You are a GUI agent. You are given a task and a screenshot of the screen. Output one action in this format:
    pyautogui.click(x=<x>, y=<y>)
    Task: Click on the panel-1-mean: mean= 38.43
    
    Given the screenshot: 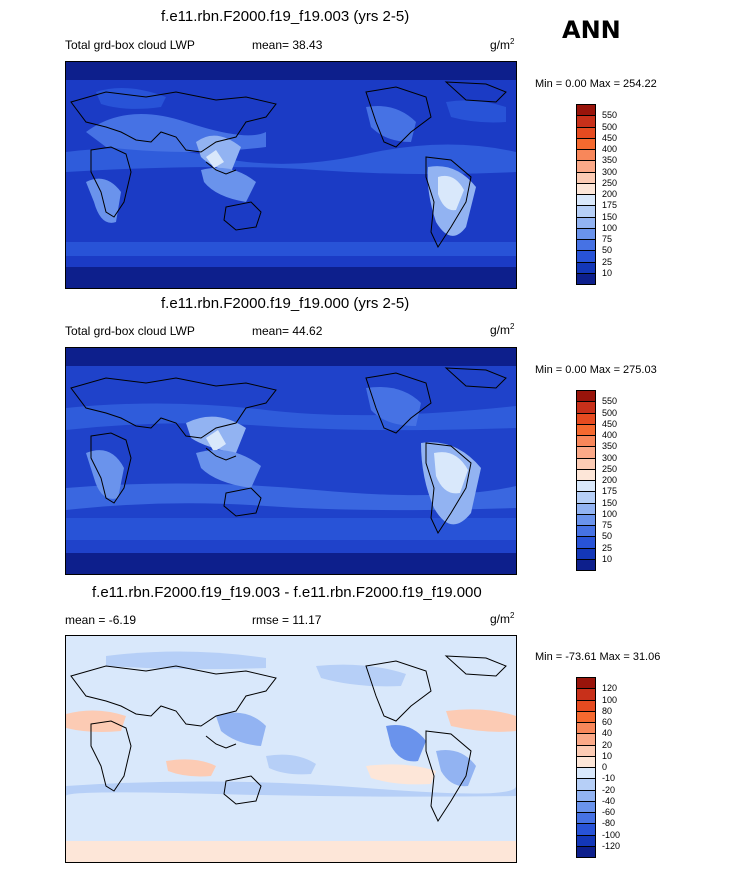 What is the action you would take?
    pyautogui.click(x=287, y=45)
    